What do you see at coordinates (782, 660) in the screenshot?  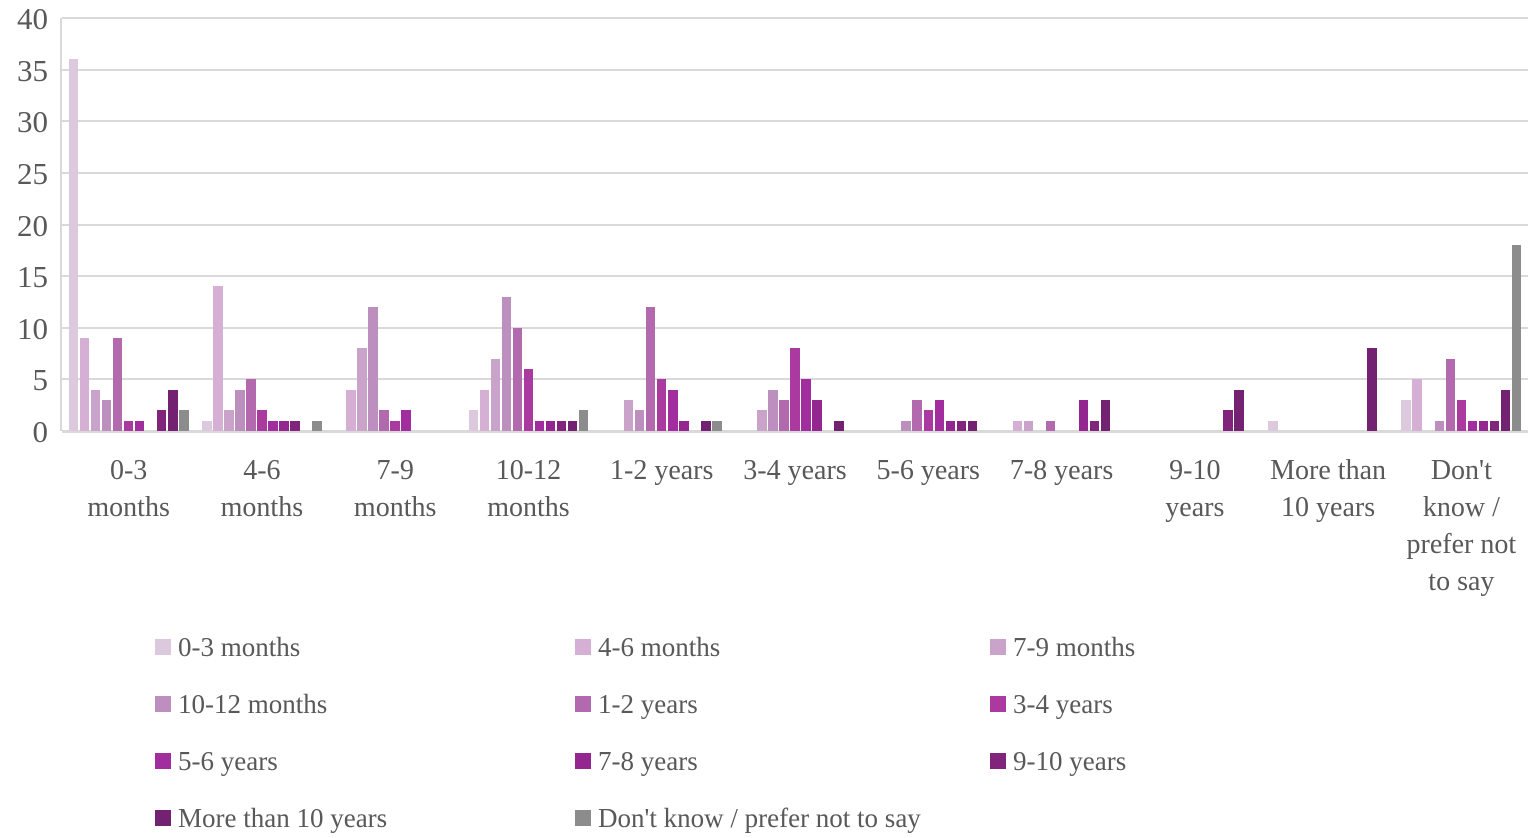 I see `legend-item: 4-6 months` at bounding box center [782, 660].